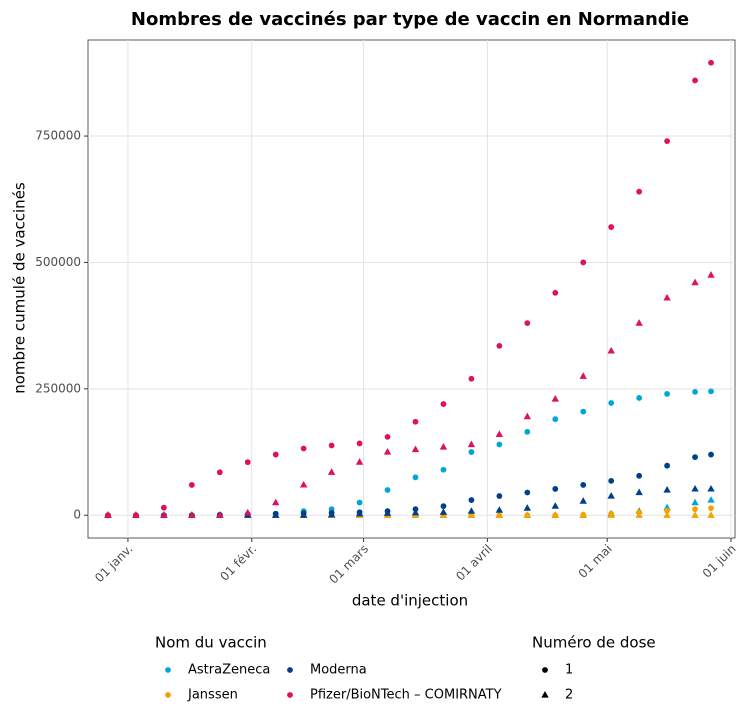 This screenshot has width=739, height=708. What do you see at coordinates (229, 670) in the screenshot?
I see `legend-label: AstraZeneca` at bounding box center [229, 670].